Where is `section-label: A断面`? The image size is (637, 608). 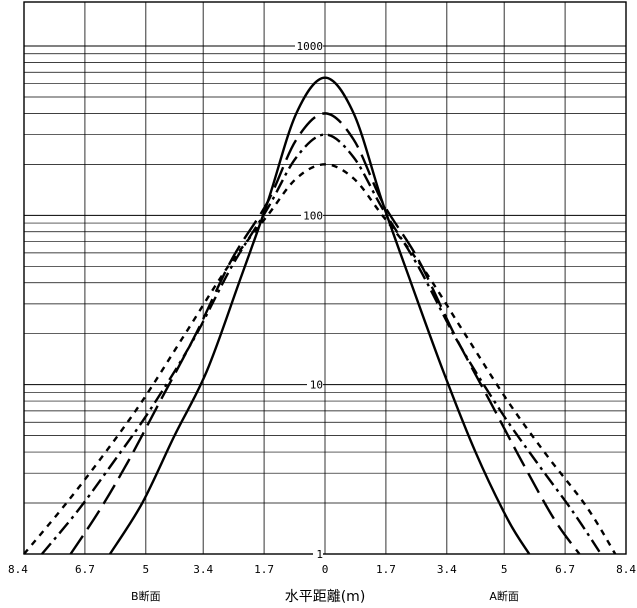
section-label: A断面 is located at coordinates (504, 596).